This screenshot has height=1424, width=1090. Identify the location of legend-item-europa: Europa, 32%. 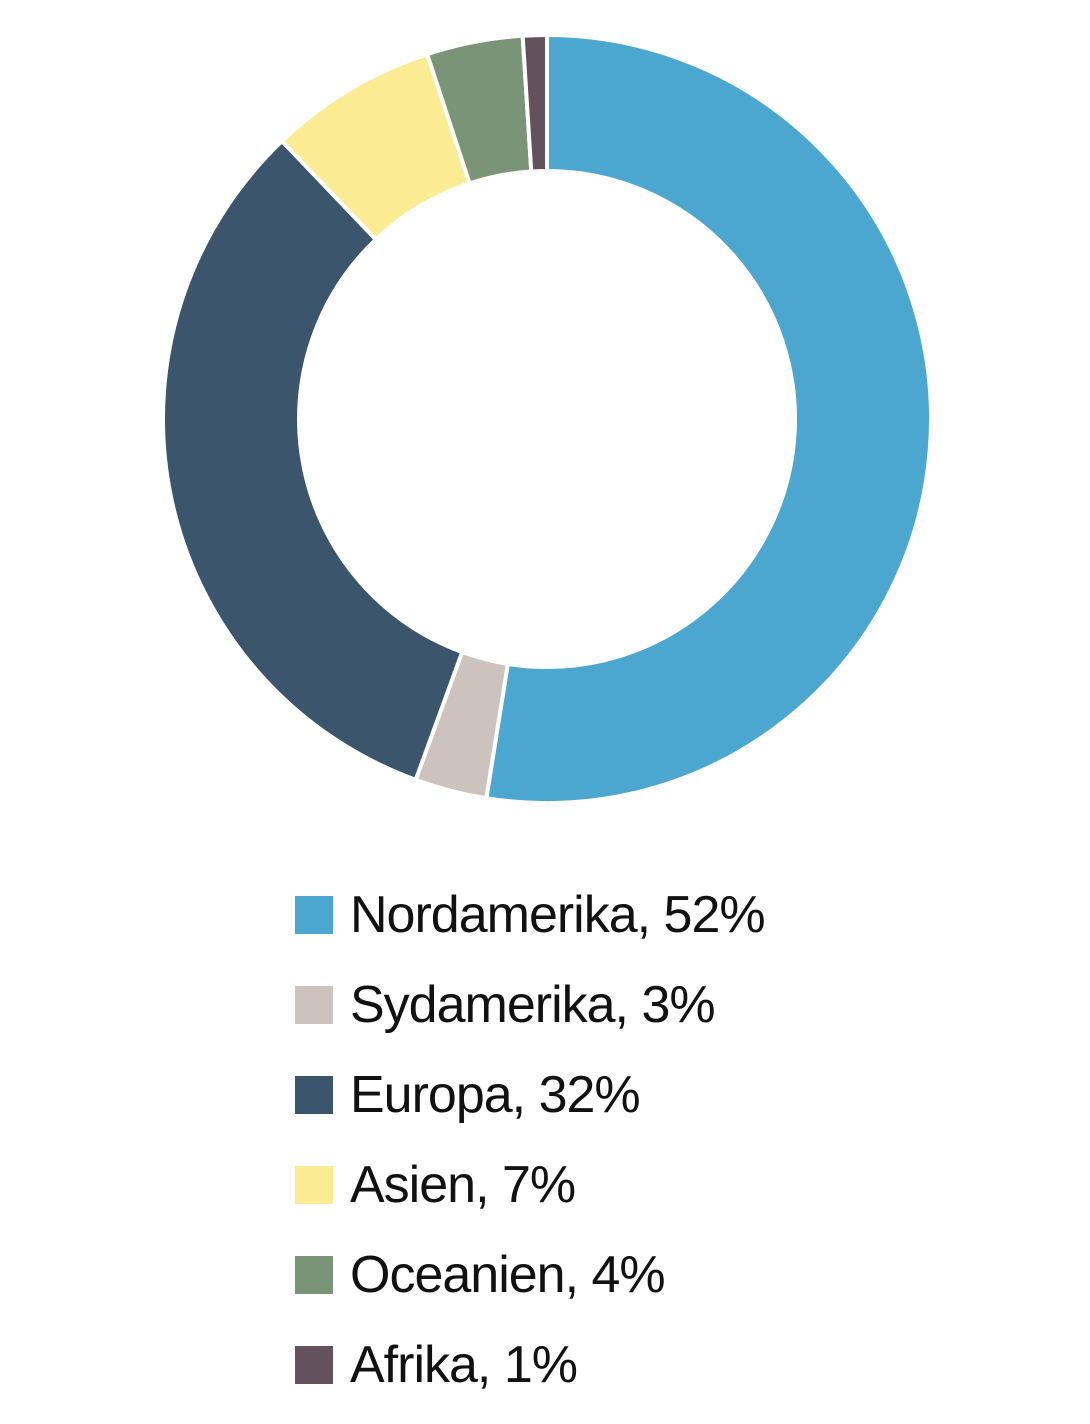
(675, 1095).